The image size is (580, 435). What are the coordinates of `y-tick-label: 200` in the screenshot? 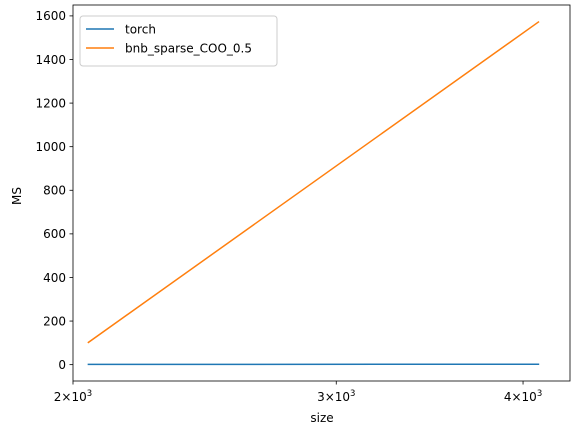 It's located at (54, 321).